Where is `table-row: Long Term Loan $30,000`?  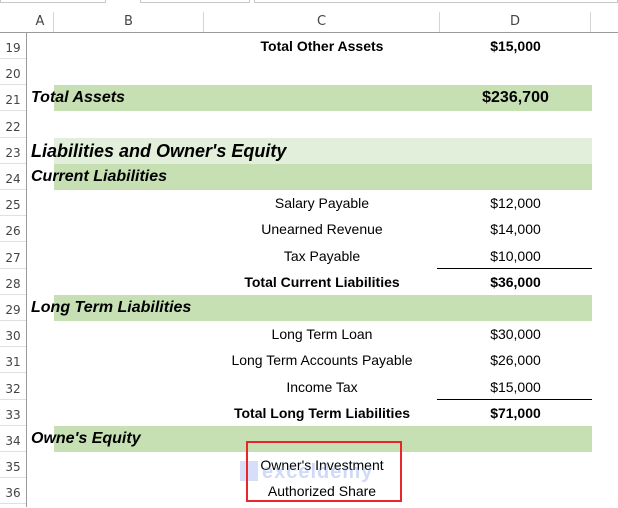
table-row: Long Term Loan $30,000 is located at coordinates (322, 334).